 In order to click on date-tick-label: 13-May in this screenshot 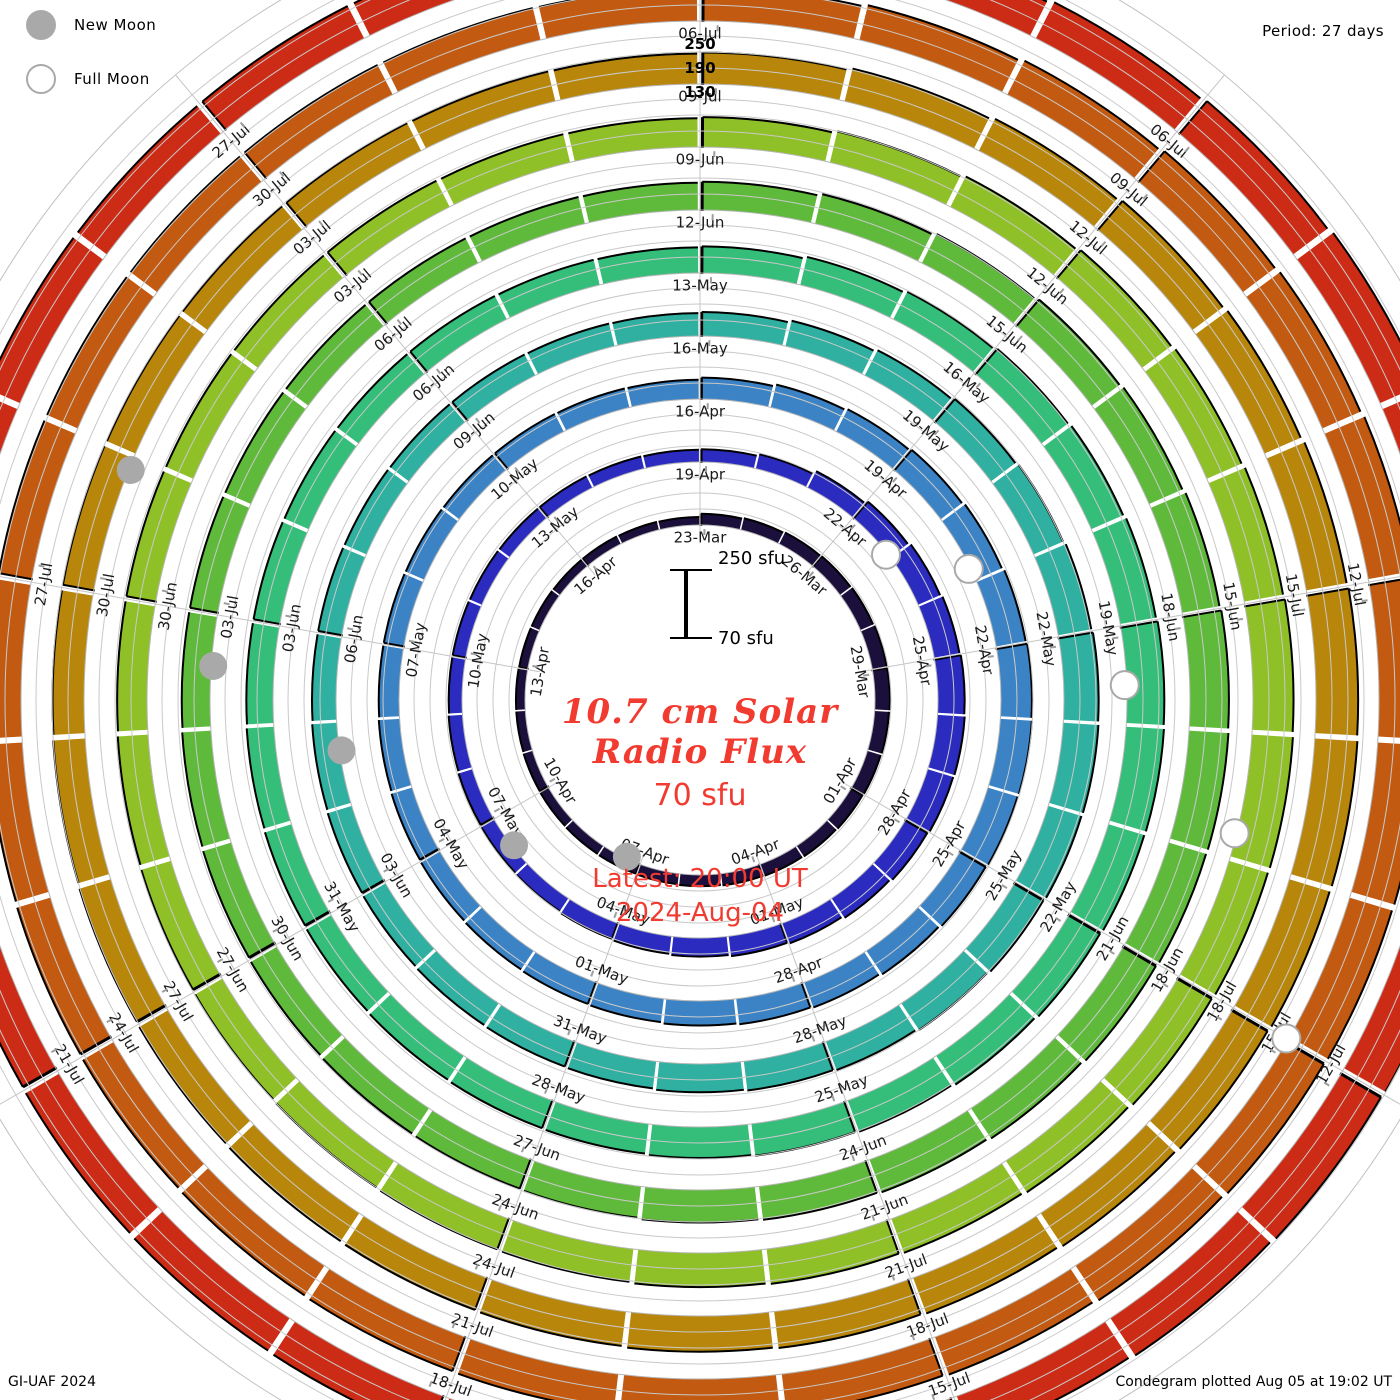, I will do `click(700, 286)`.